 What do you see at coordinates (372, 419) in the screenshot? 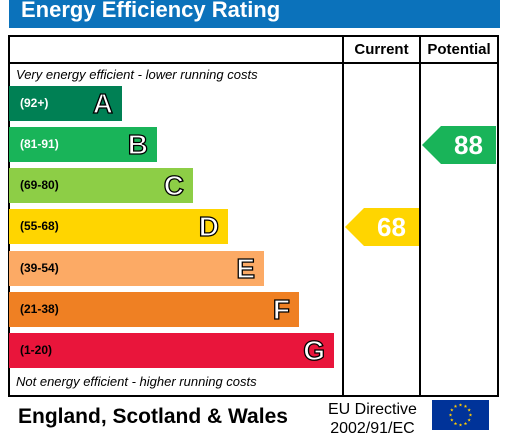
I see `eu-directive: EU Directive 2002/91/EC` at bounding box center [372, 419].